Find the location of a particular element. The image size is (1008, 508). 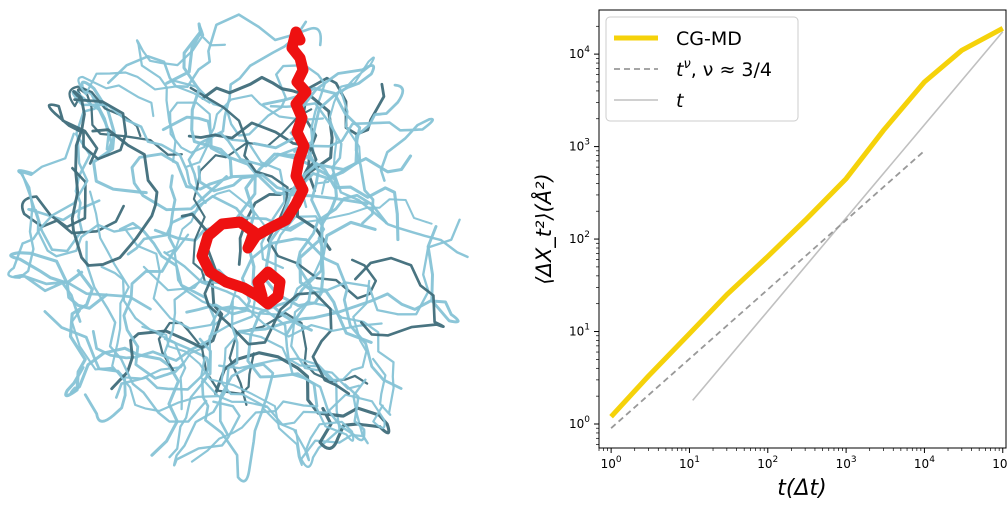

y-tick-label: 10³ is located at coordinates (579, 146).